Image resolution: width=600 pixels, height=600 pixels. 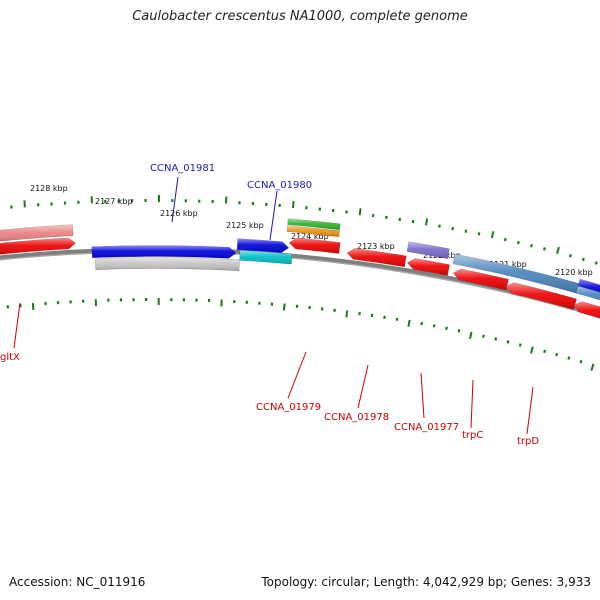 What do you see at coordinates (530, 410) in the screenshot?
I see `leader-trpD` at bounding box center [530, 410].